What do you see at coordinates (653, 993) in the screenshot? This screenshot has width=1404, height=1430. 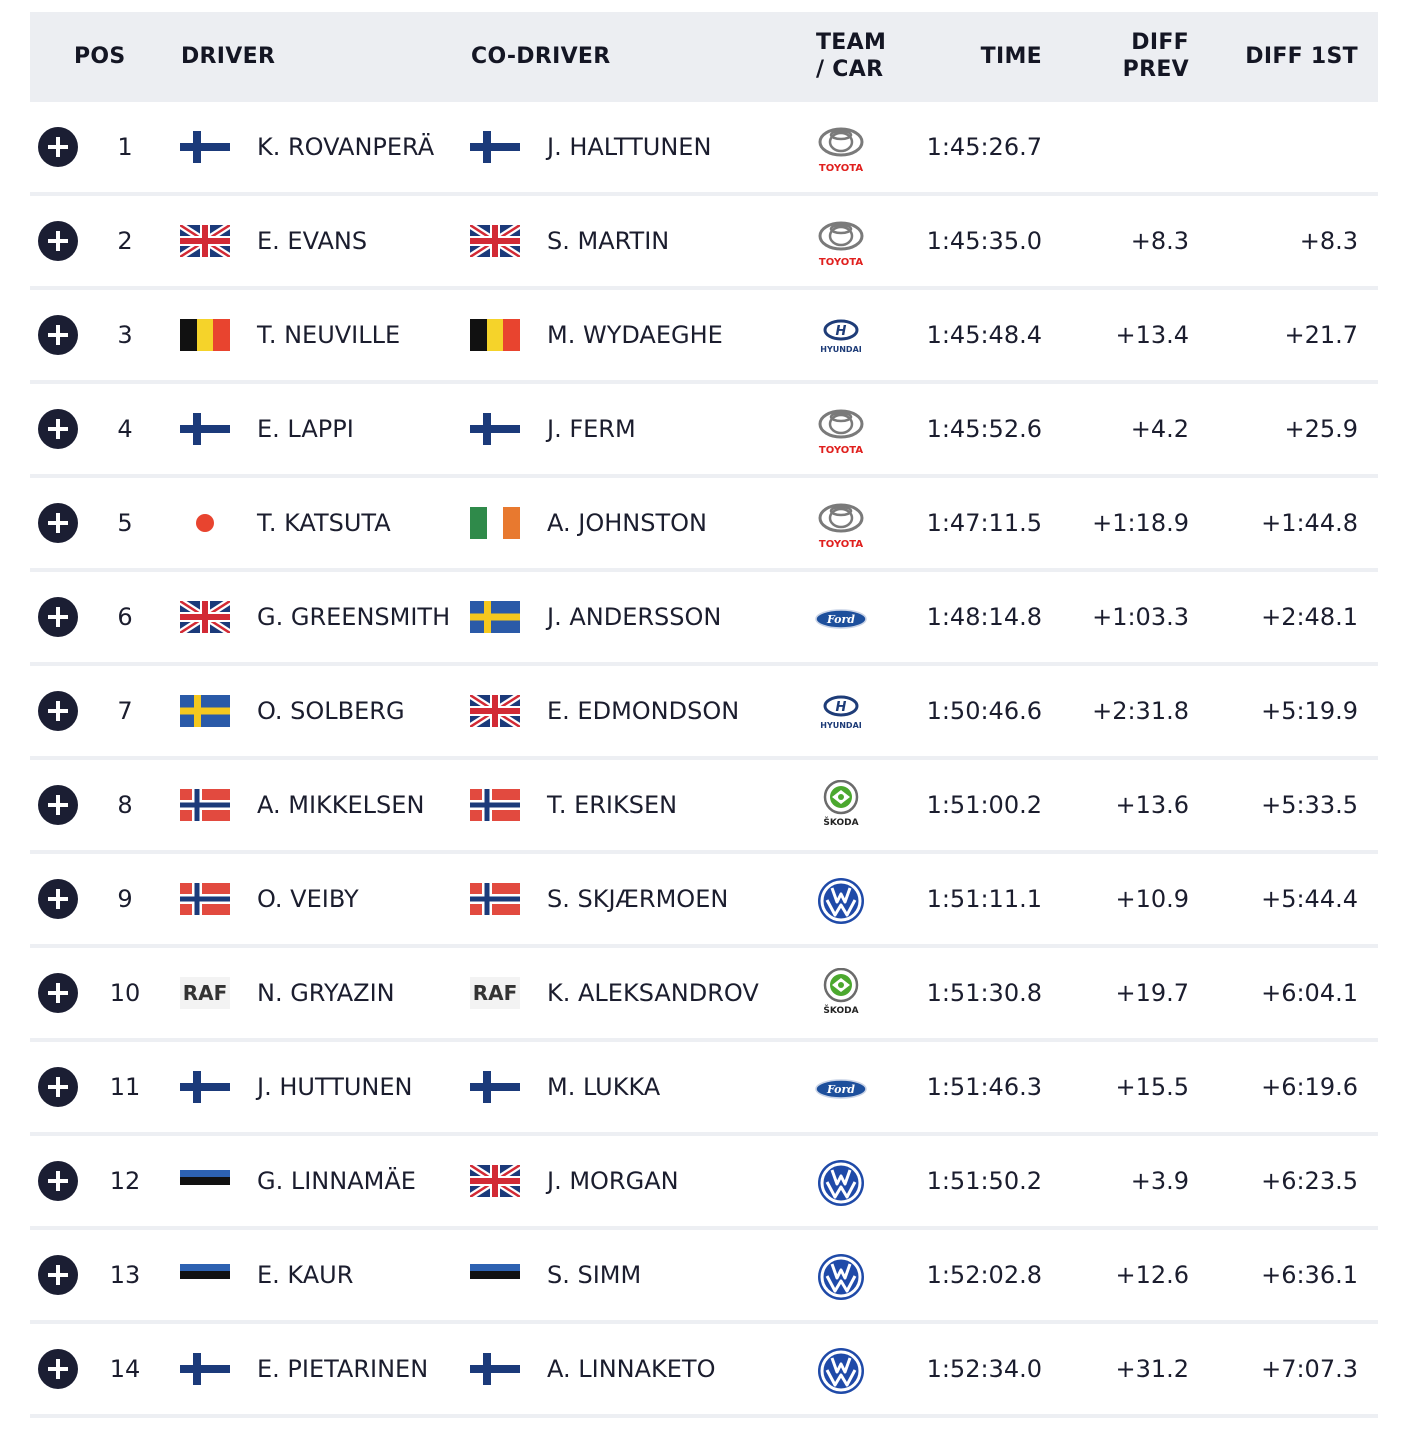 I see `codriver-name: K. ALEKSANDROV` at bounding box center [653, 993].